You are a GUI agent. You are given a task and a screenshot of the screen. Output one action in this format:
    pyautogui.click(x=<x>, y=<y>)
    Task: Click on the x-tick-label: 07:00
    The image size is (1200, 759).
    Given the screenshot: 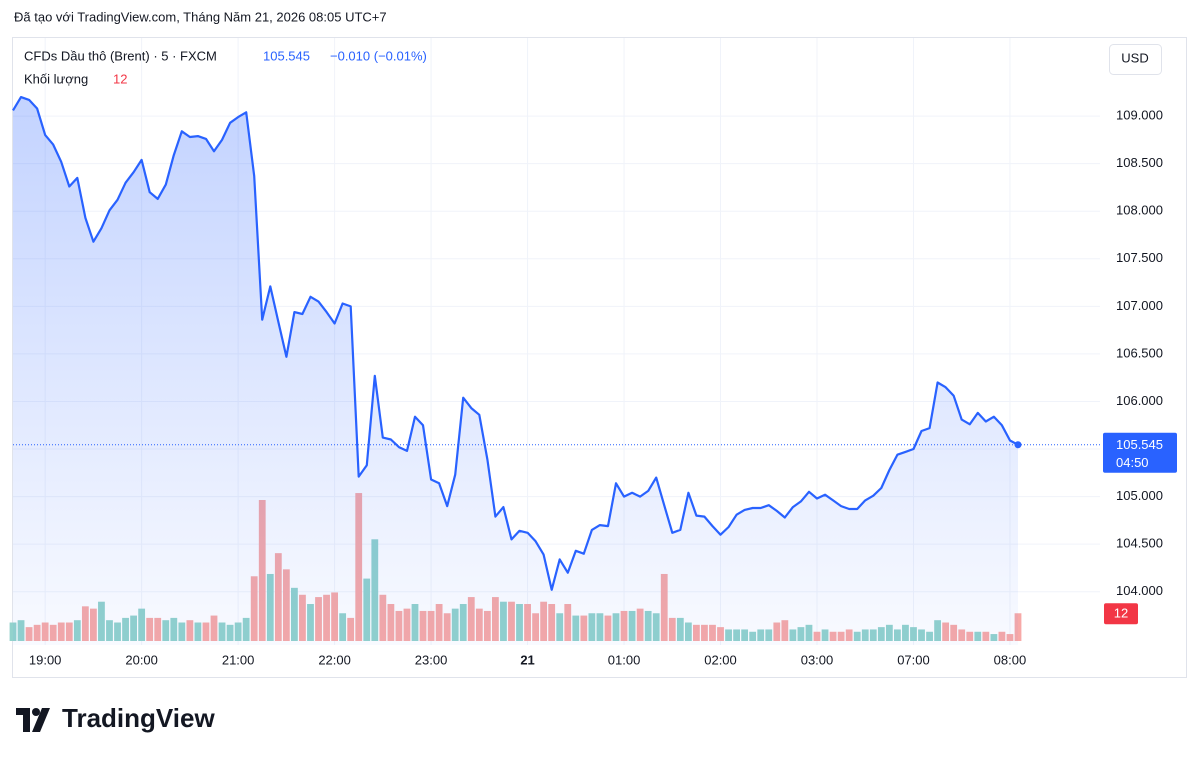 What is the action you would take?
    pyautogui.click(x=913, y=659)
    